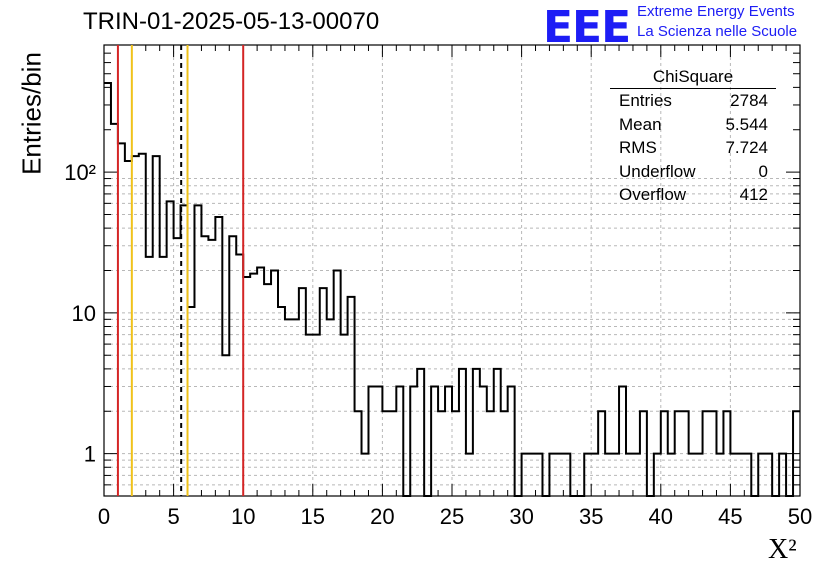 This screenshot has width=836, height=572. Describe the element at coordinates (753, 194) in the screenshot. I see `stats-value: 412` at that location.